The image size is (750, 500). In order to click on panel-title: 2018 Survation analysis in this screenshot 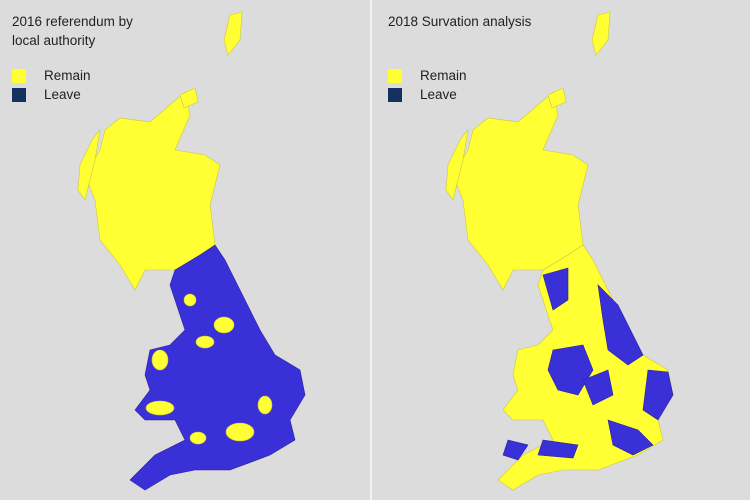, I will do `click(460, 21)`.